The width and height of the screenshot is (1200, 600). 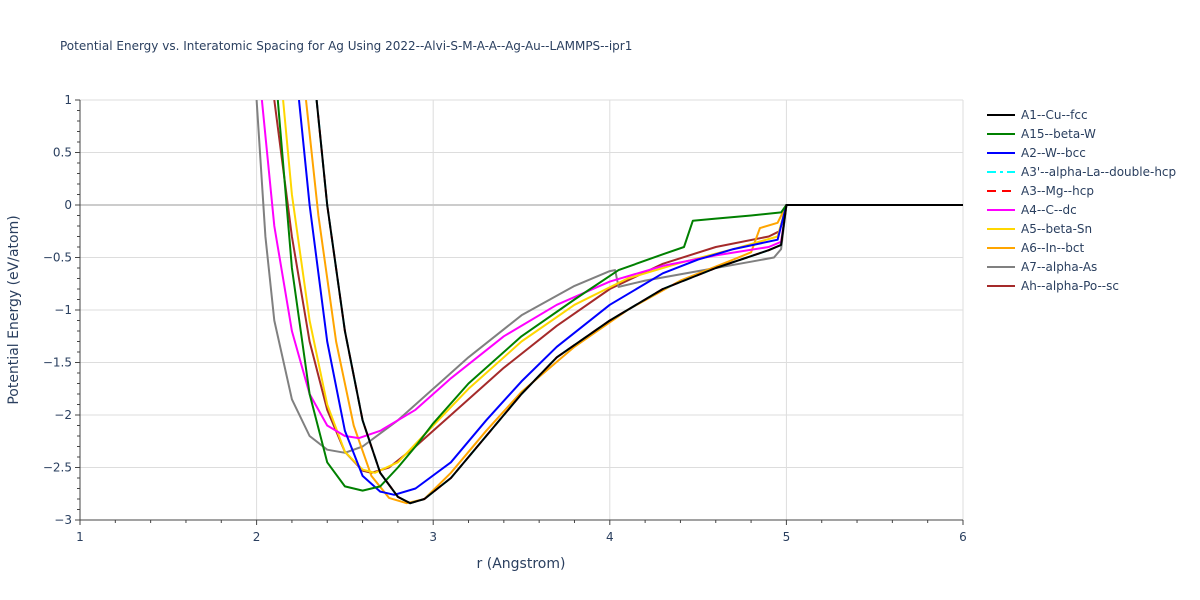 What do you see at coordinates (1056, 229) in the screenshot?
I see `legend-item: A5--beta-Sn` at bounding box center [1056, 229].